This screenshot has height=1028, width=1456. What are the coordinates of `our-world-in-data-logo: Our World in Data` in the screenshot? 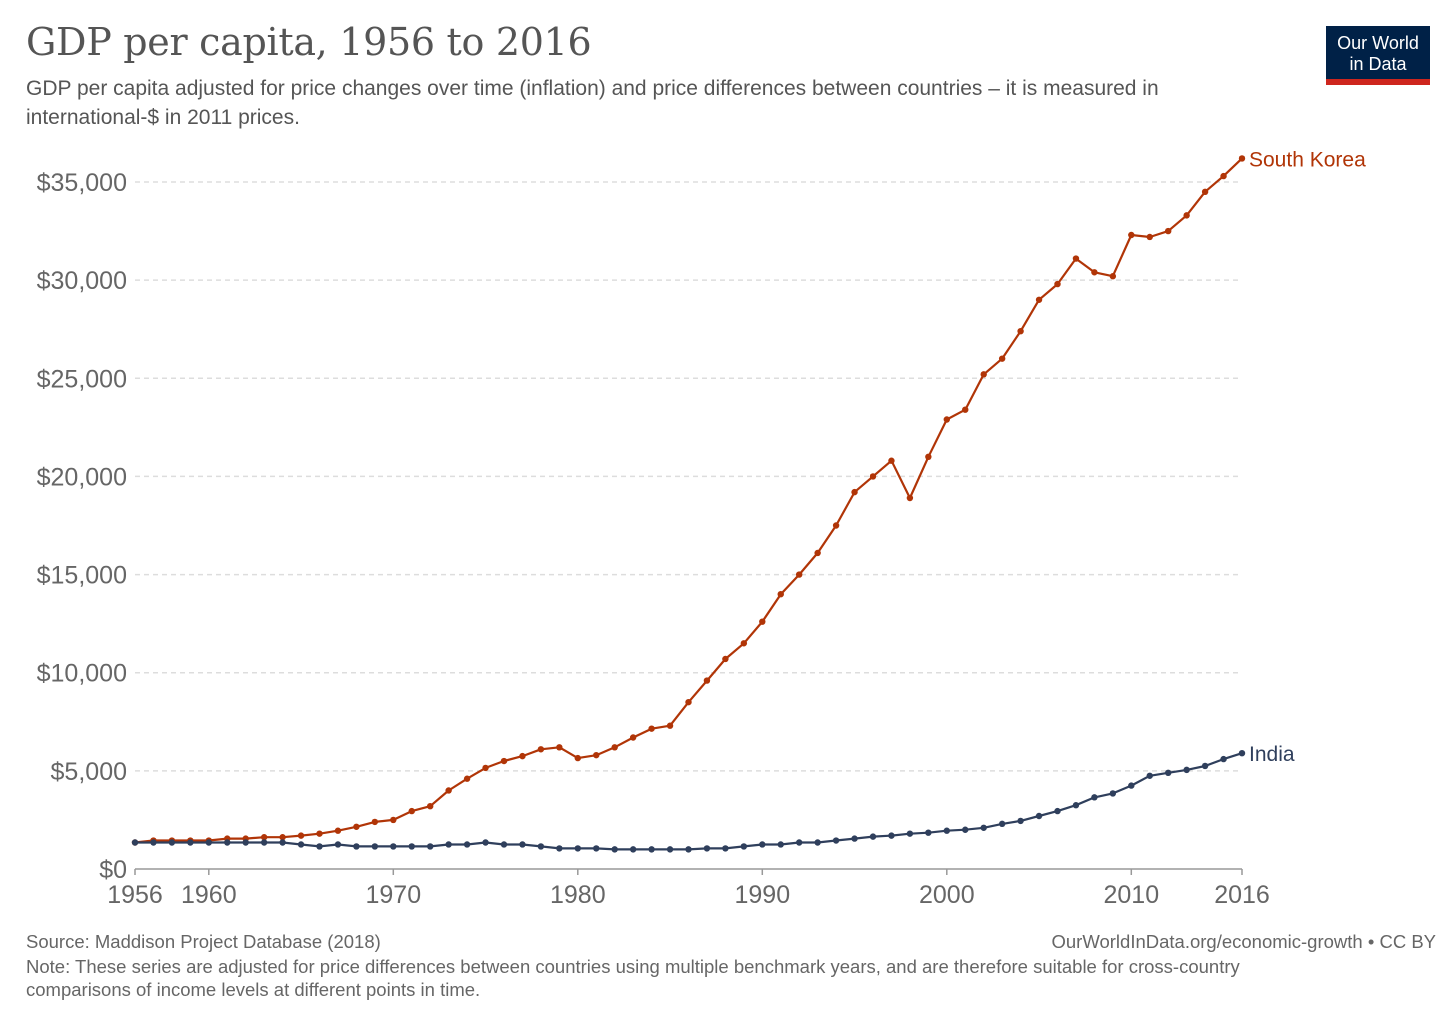 It's located at (1378, 55).